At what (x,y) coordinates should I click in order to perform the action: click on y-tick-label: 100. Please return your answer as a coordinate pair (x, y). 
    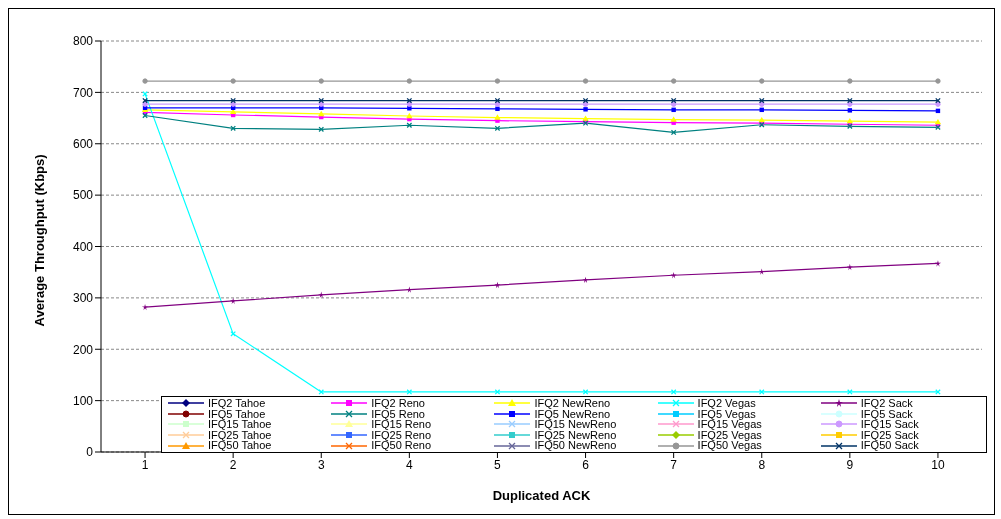
    Looking at the image, I should click on (83, 400).